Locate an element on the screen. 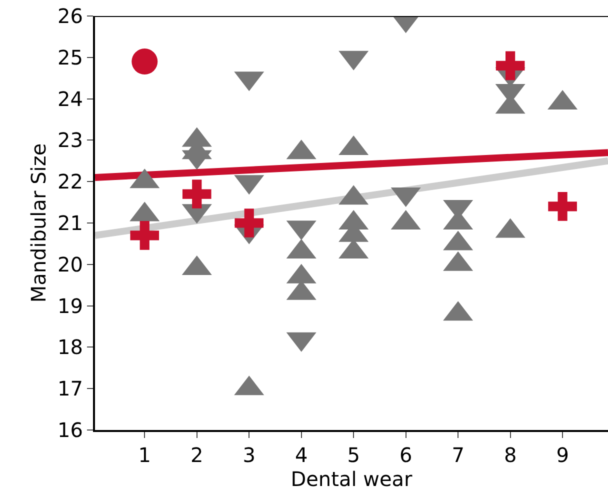  y-tick-label: 26 is located at coordinates (70, 16).